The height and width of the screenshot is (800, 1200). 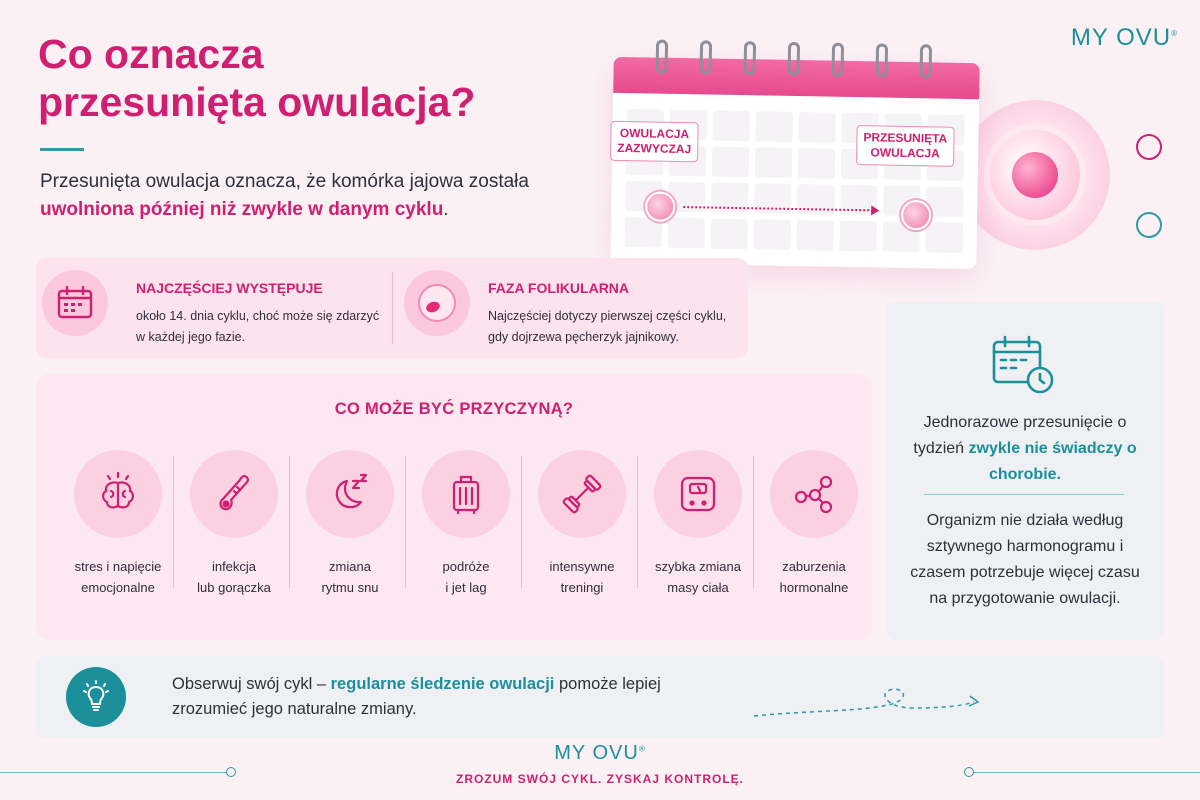 I want to click on label-shifted-ovulation: PRZESUNIĘTA OWULACJA, so click(x=905, y=146).